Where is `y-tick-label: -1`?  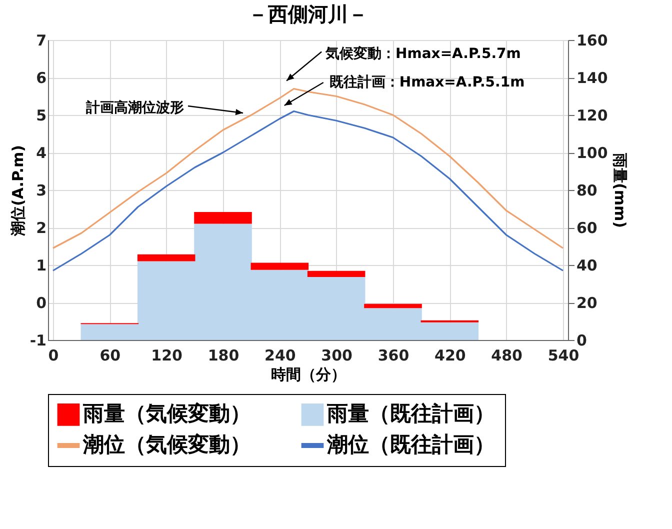 y-tick-label: -1 is located at coordinates (38, 341).